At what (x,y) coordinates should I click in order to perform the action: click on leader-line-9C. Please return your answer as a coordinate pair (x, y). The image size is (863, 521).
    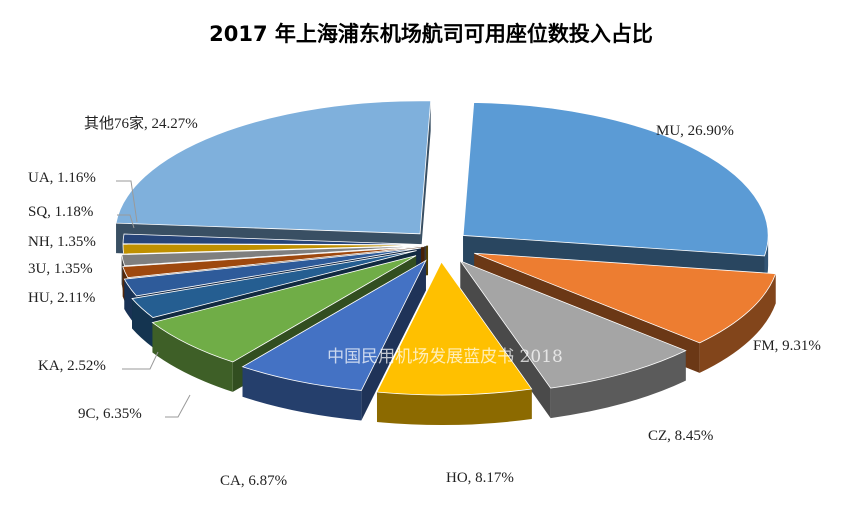
    Looking at the image, I should click on (178, 406).